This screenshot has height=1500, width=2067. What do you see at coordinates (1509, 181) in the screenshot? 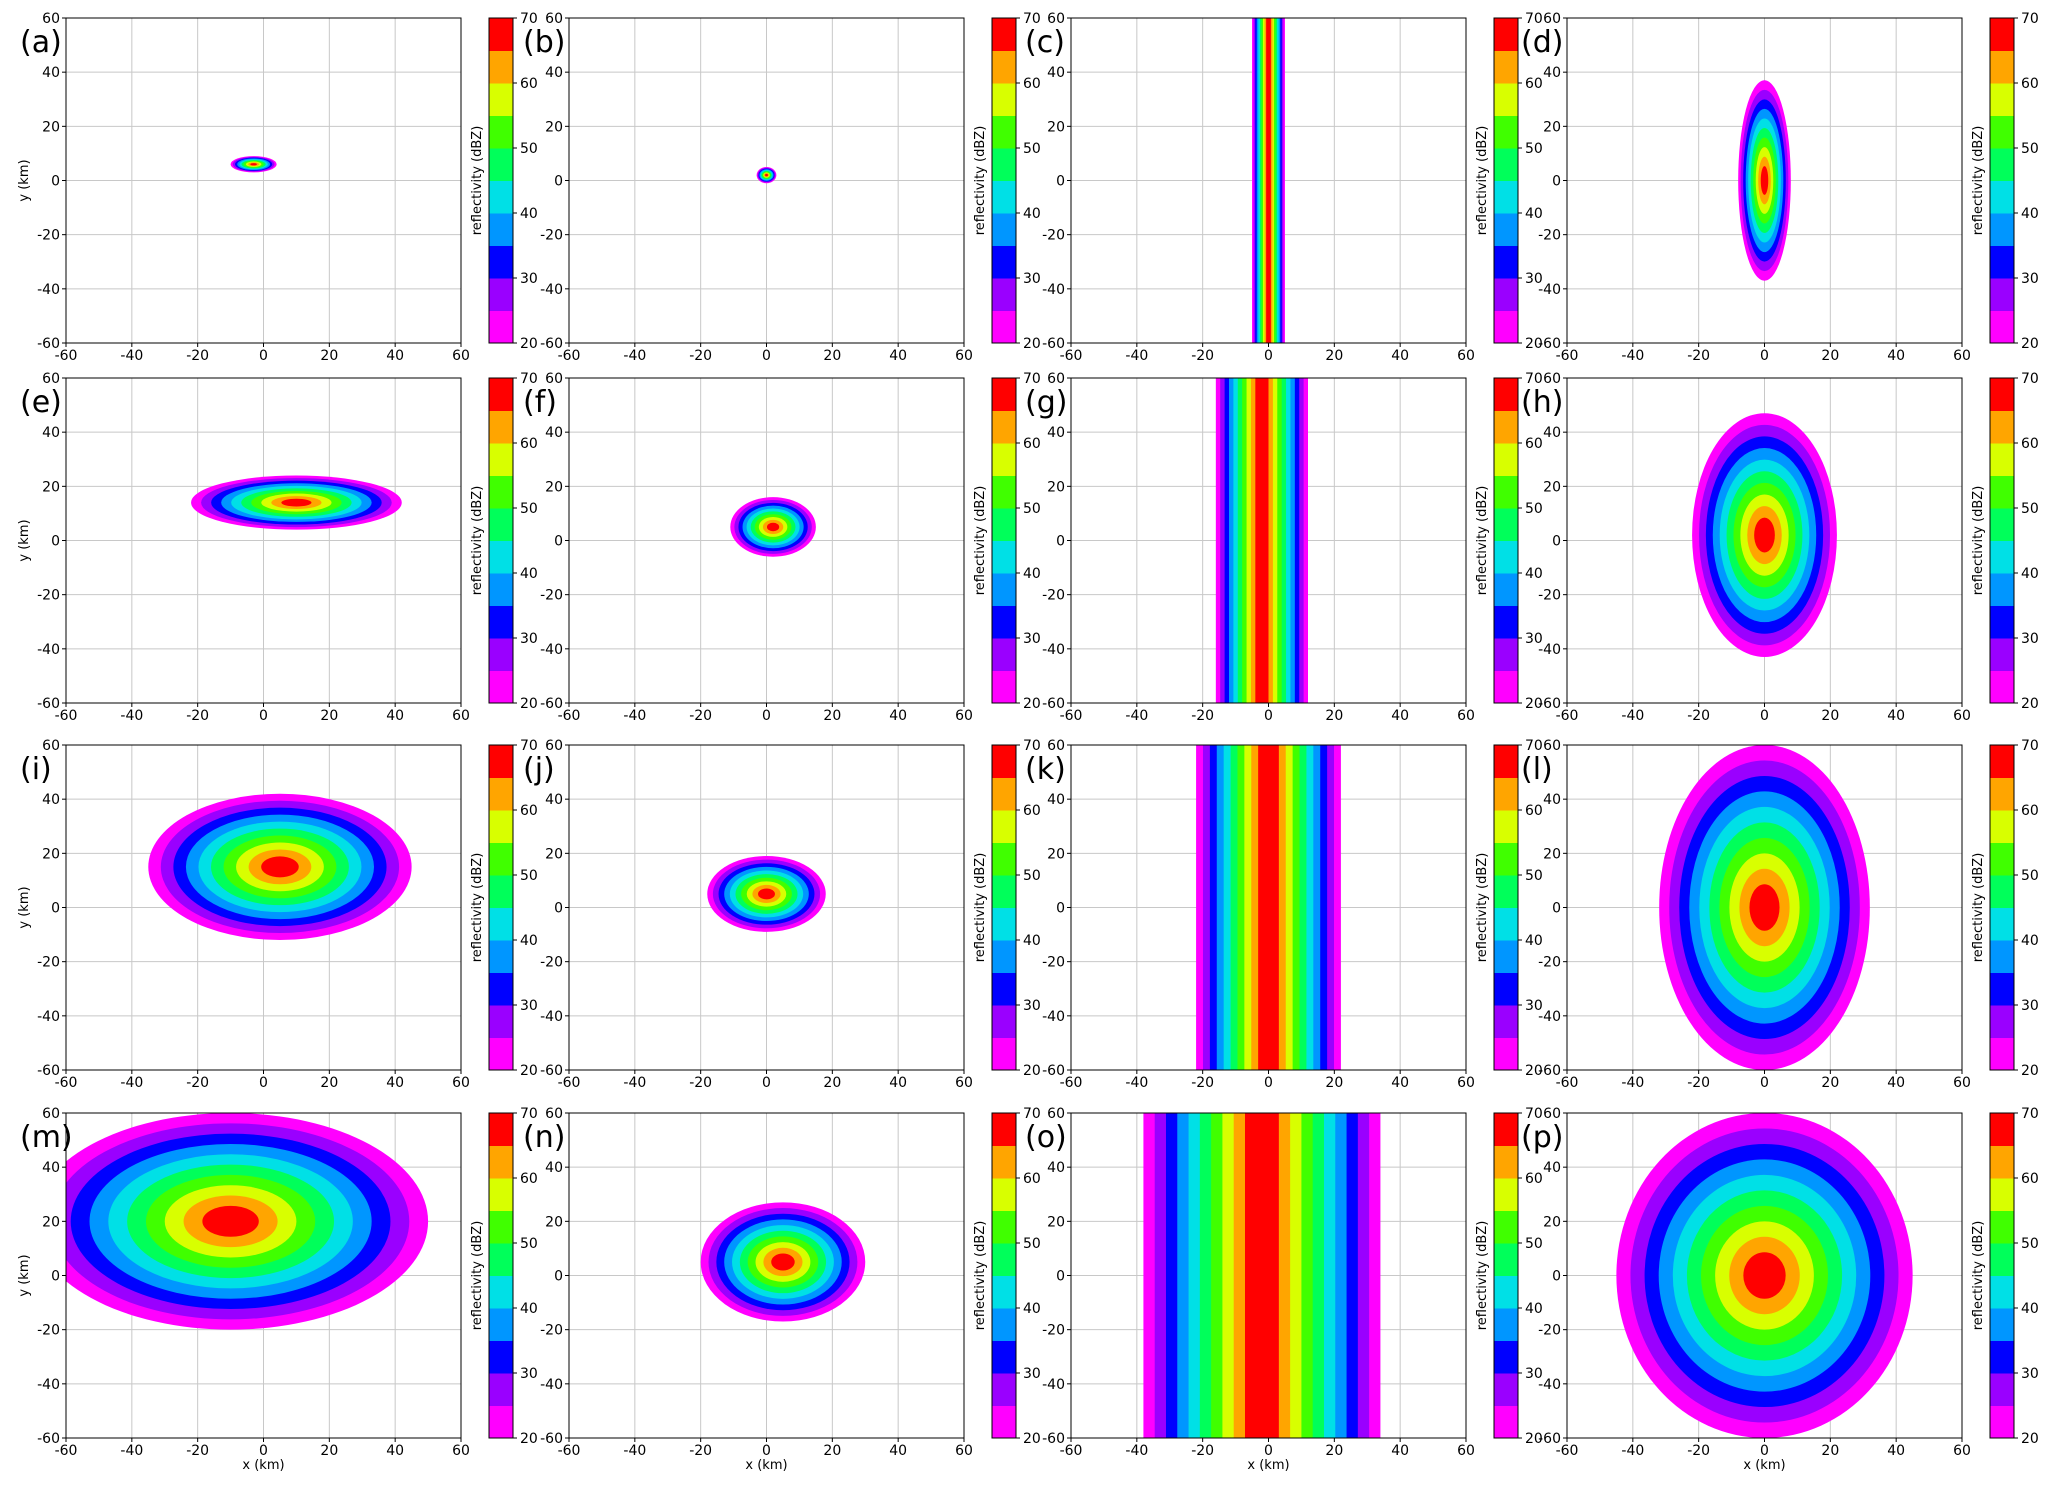
I see `colorbar: 20 30 40 50 60 70 reflectivity (dBZ)` at bounding box center [1509, 181].